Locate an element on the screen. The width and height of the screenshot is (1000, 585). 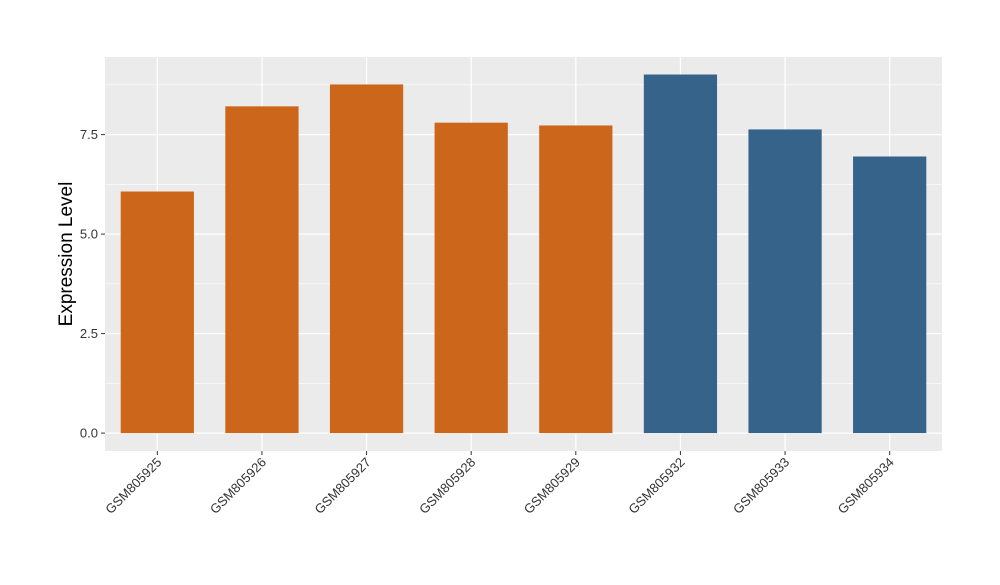
x-tick-label: GSM805934 is located at coordinates (866, 486).